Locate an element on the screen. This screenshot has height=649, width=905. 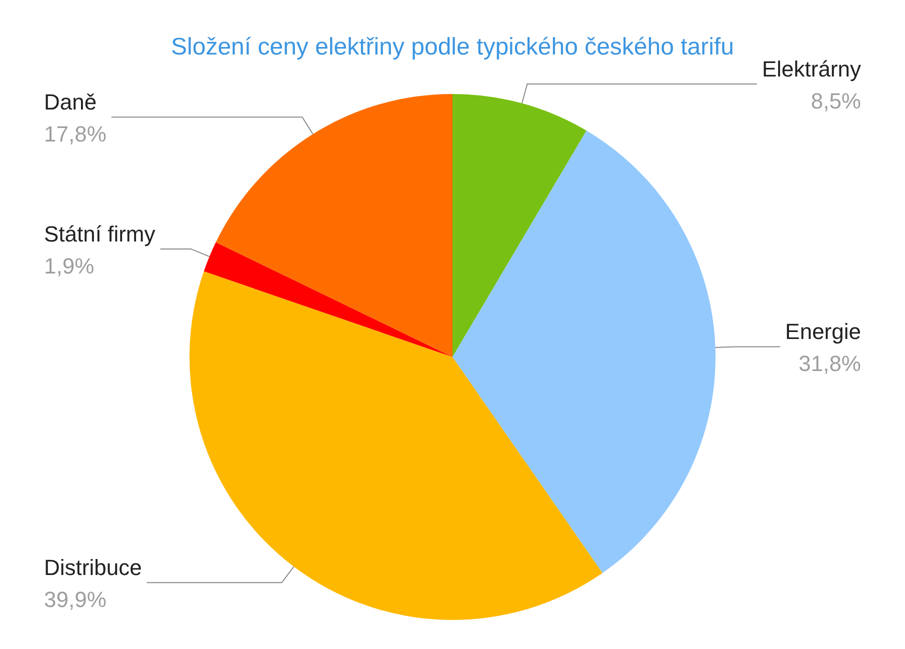
slice-label: Elektrárny is located at coordinates (811, 69).